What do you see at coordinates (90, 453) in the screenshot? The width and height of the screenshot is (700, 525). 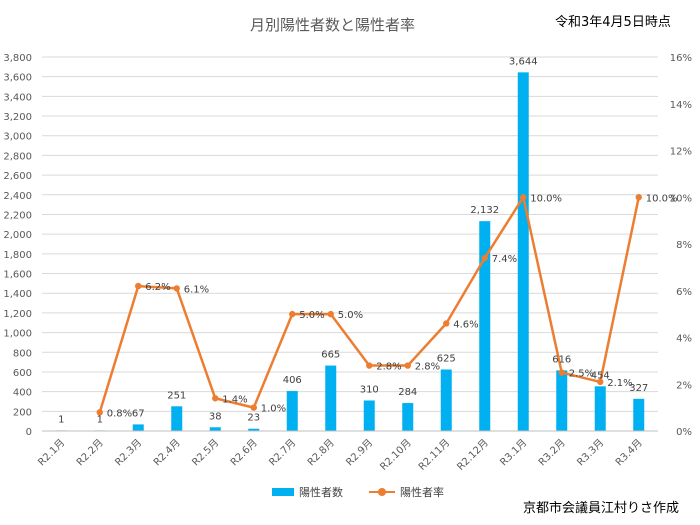 I see `x-tick-label: R2.2月` at bounding box center [90, 453].